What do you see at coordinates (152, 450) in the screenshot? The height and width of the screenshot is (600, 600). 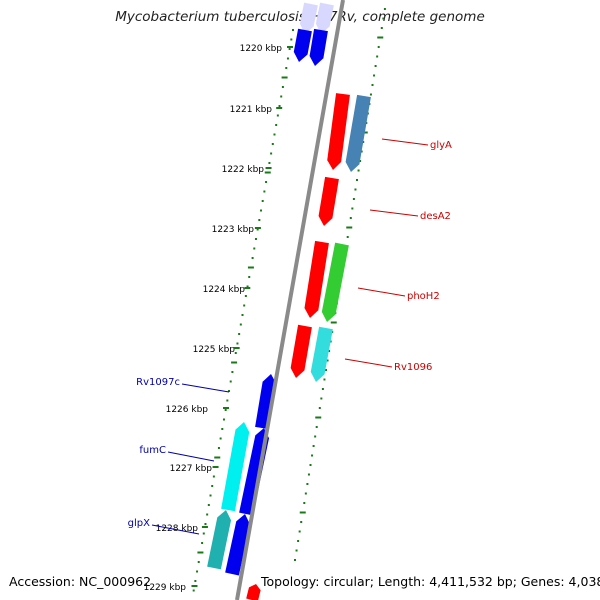 I see `gene-label-fumc: fumC` at bounding box center [152, 450].